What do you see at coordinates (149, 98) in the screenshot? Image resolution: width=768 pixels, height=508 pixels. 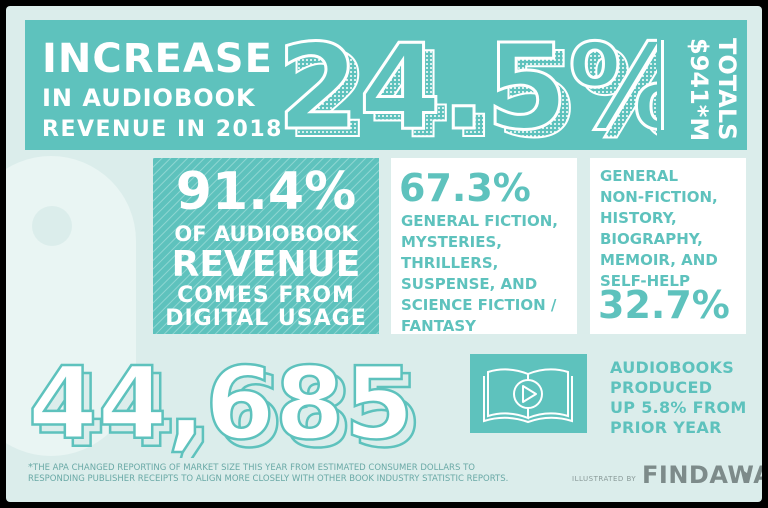 I see `banner-title-line2: IN AUDIOBOOK` at bounding box center [149, 98].